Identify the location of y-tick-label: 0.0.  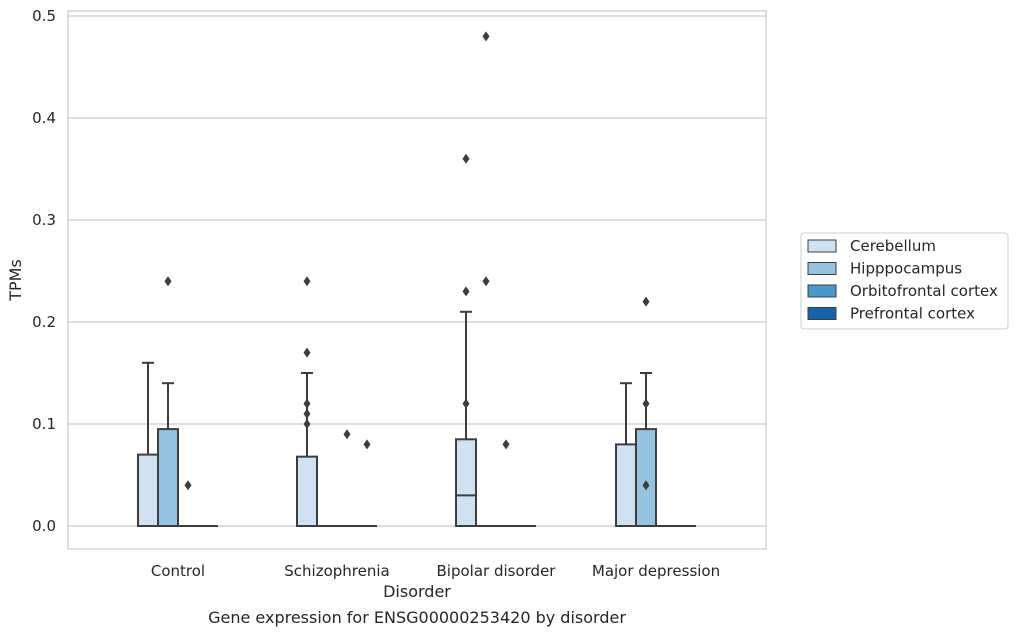
(44, 526).